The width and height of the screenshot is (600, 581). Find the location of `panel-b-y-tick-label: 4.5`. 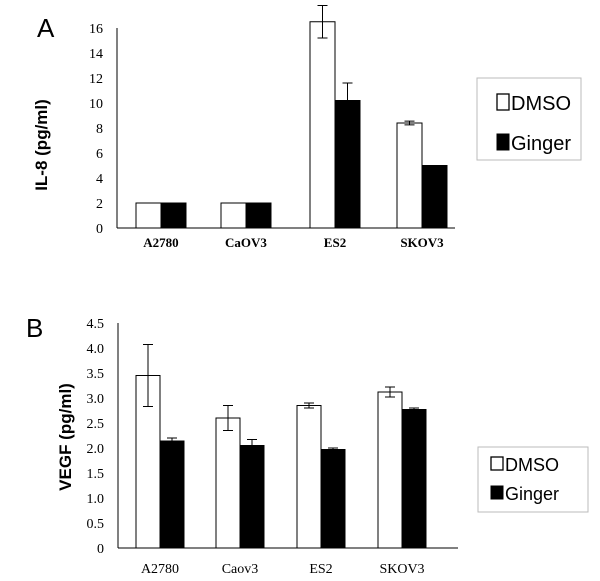

panel-b-y-tick-label: 4.5 is located at coordinates (96, 324).